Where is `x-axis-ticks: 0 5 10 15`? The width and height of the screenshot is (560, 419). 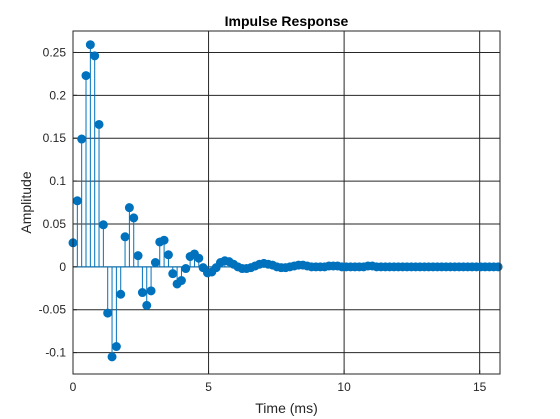 x-axis-ticks: 0 5 10 15 is located at coordinates (278, 382).